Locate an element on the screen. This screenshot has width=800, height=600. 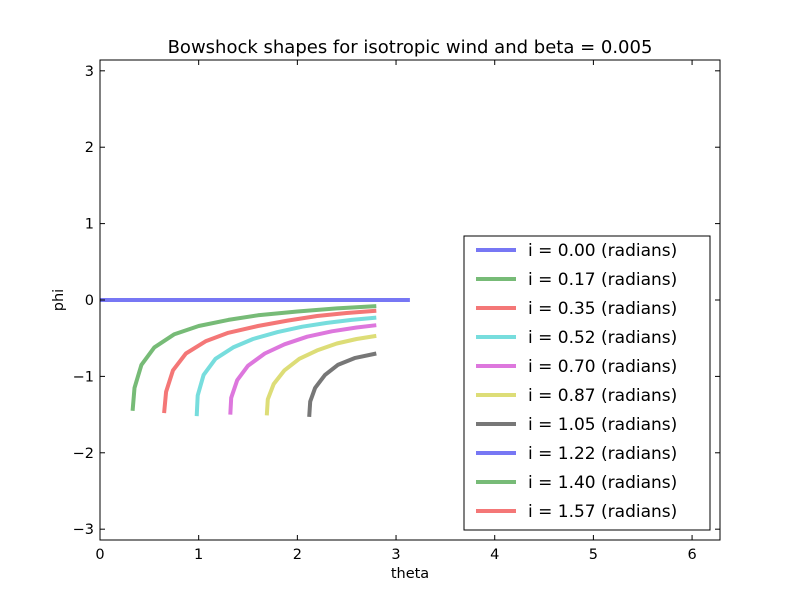
legend-label-8: i = 1.40 (radians) is located at coordinates (602, 483).